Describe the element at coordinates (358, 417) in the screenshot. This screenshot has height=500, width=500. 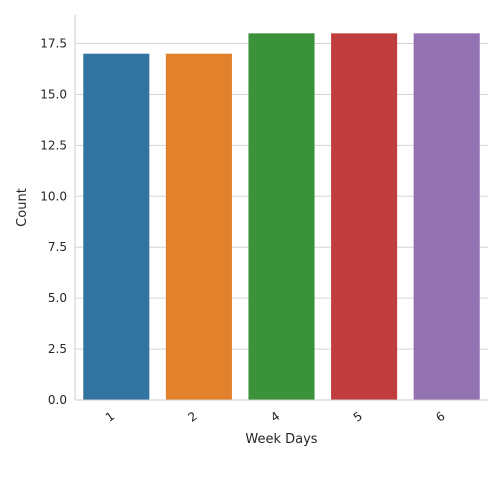
I see `x-tick-label: 5` at that location.